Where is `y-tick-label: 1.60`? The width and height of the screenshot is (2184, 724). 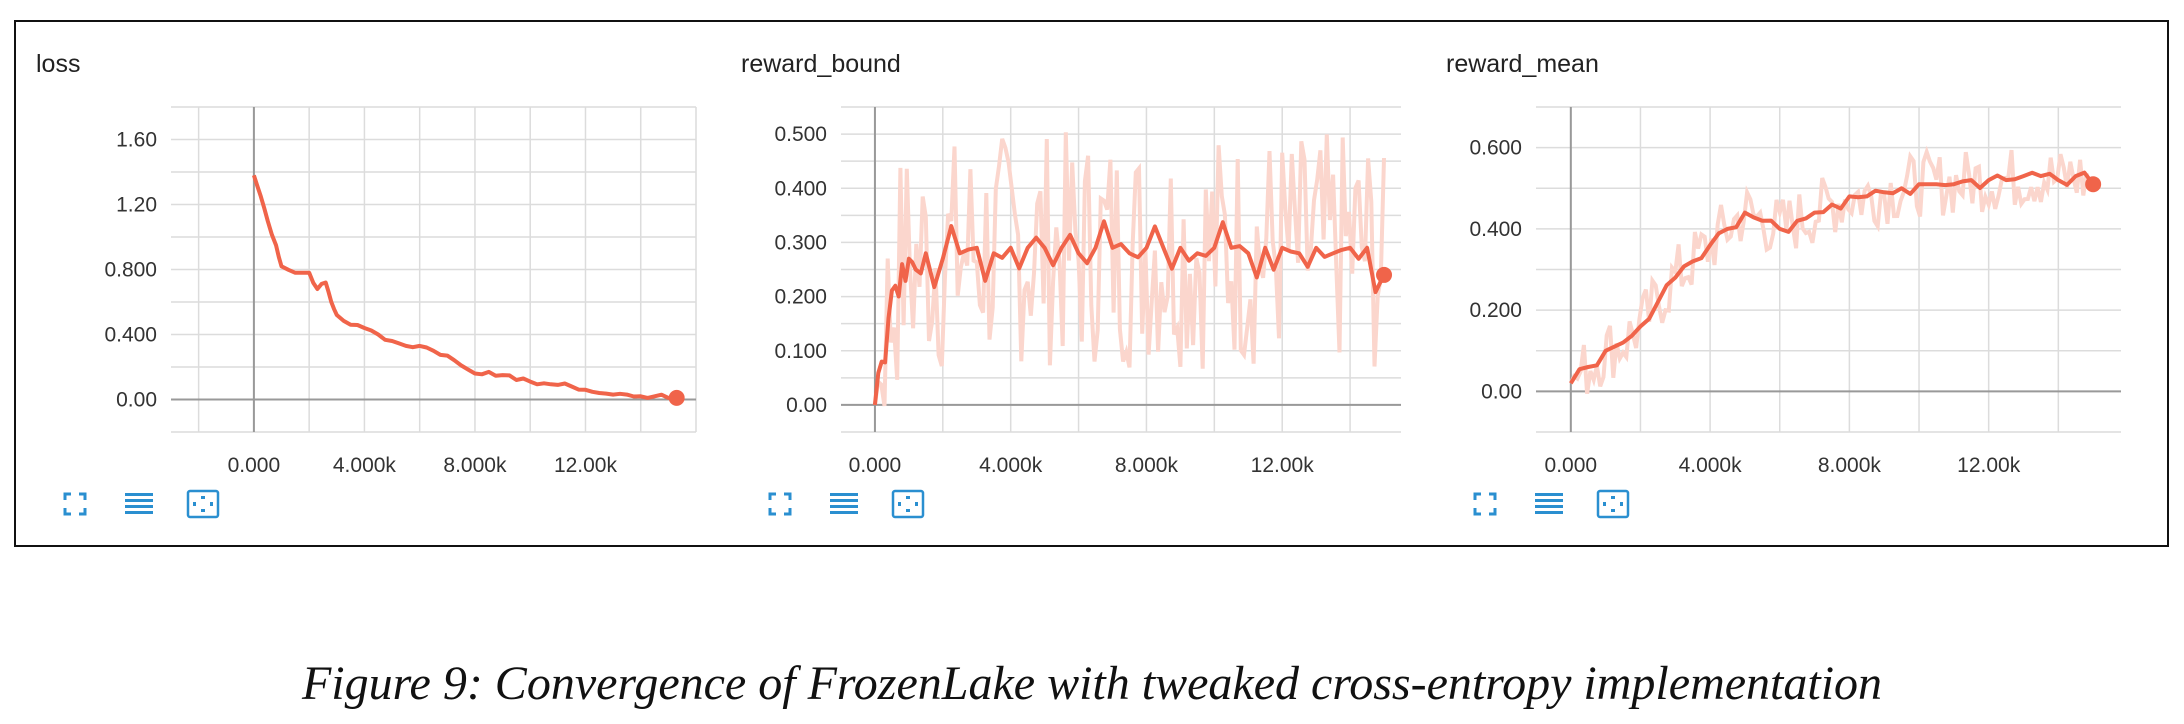
y-tick-label: 1.60 is located at coordinates (136, 140).